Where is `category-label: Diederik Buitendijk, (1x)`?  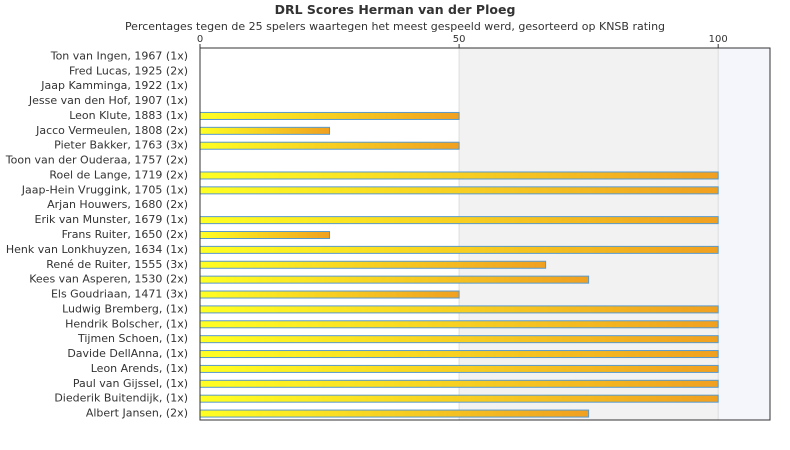
category-label: Diederik Buitendijk, (1x) is located at coordinates (121, 398).